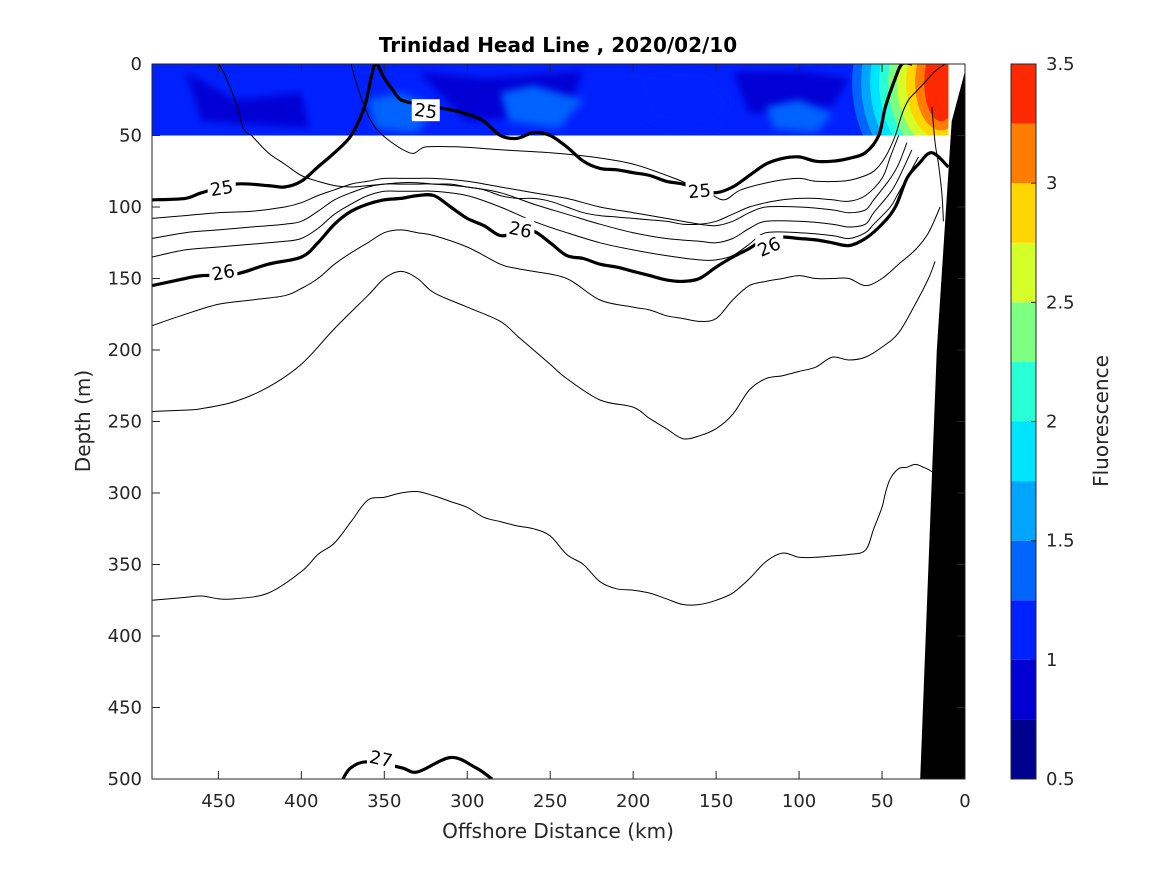  Describe the element at coordinates (136, 64) in the screenshot. I see `y-tick-label: 0` at that location.